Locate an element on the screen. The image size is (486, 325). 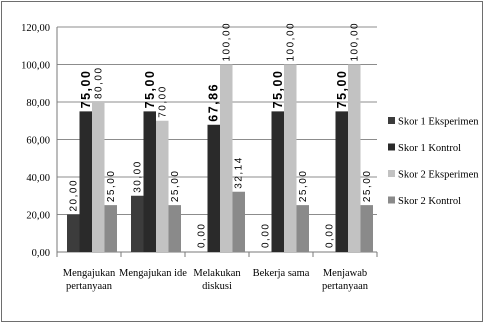
legend-label: Skor 2 Eksperimen is located at coordinates (438, 175).